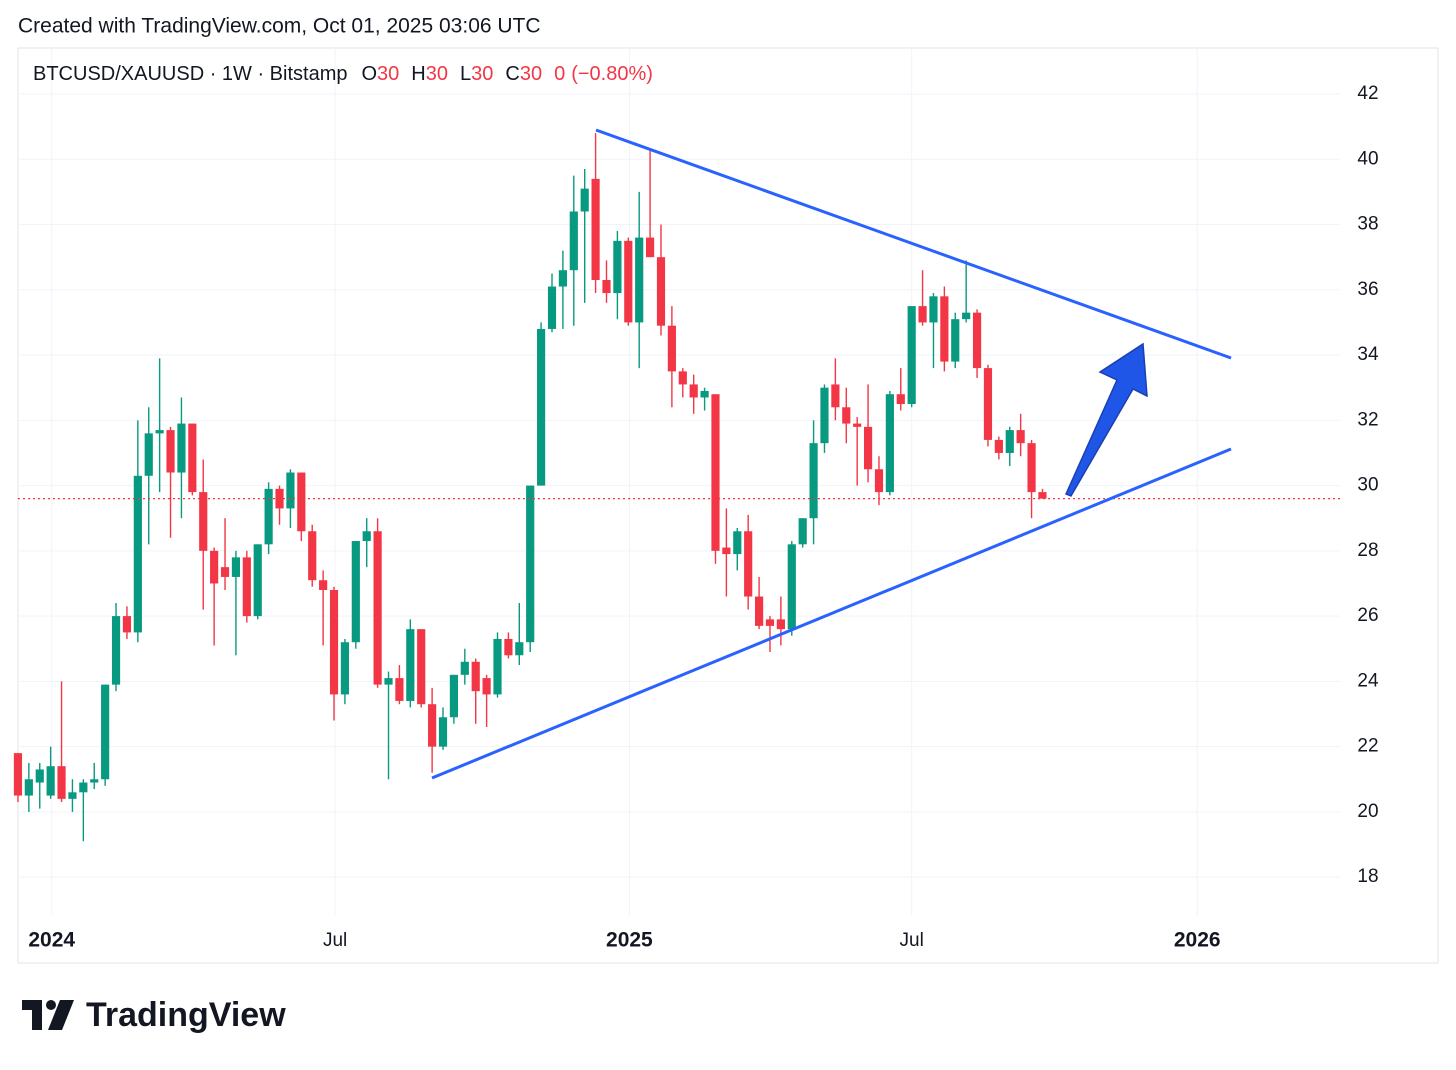 This screenshot has height=1070, width=1456. Describe the element at coordinates (418, 74) in the screenshot. I see `ohlc-key: H` at that location.